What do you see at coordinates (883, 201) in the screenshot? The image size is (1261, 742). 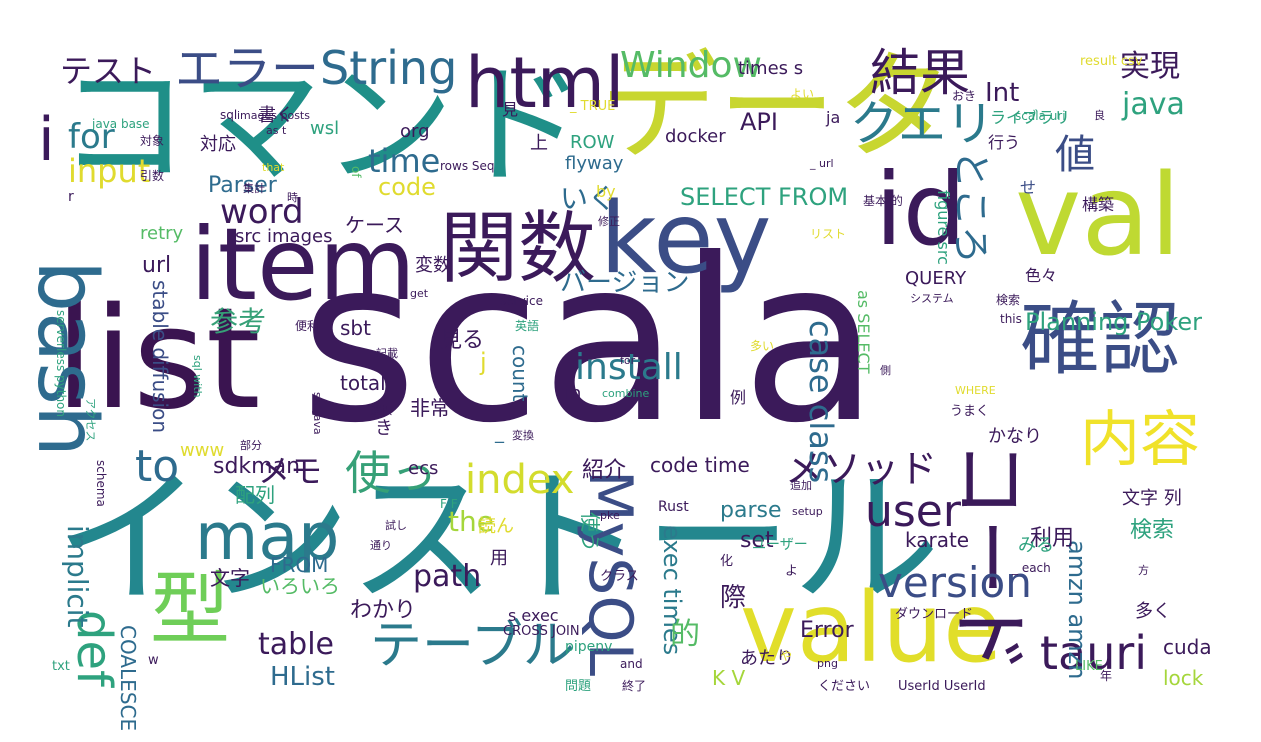 I see `word-149: 基本 的` at bounding box center [883, 201].